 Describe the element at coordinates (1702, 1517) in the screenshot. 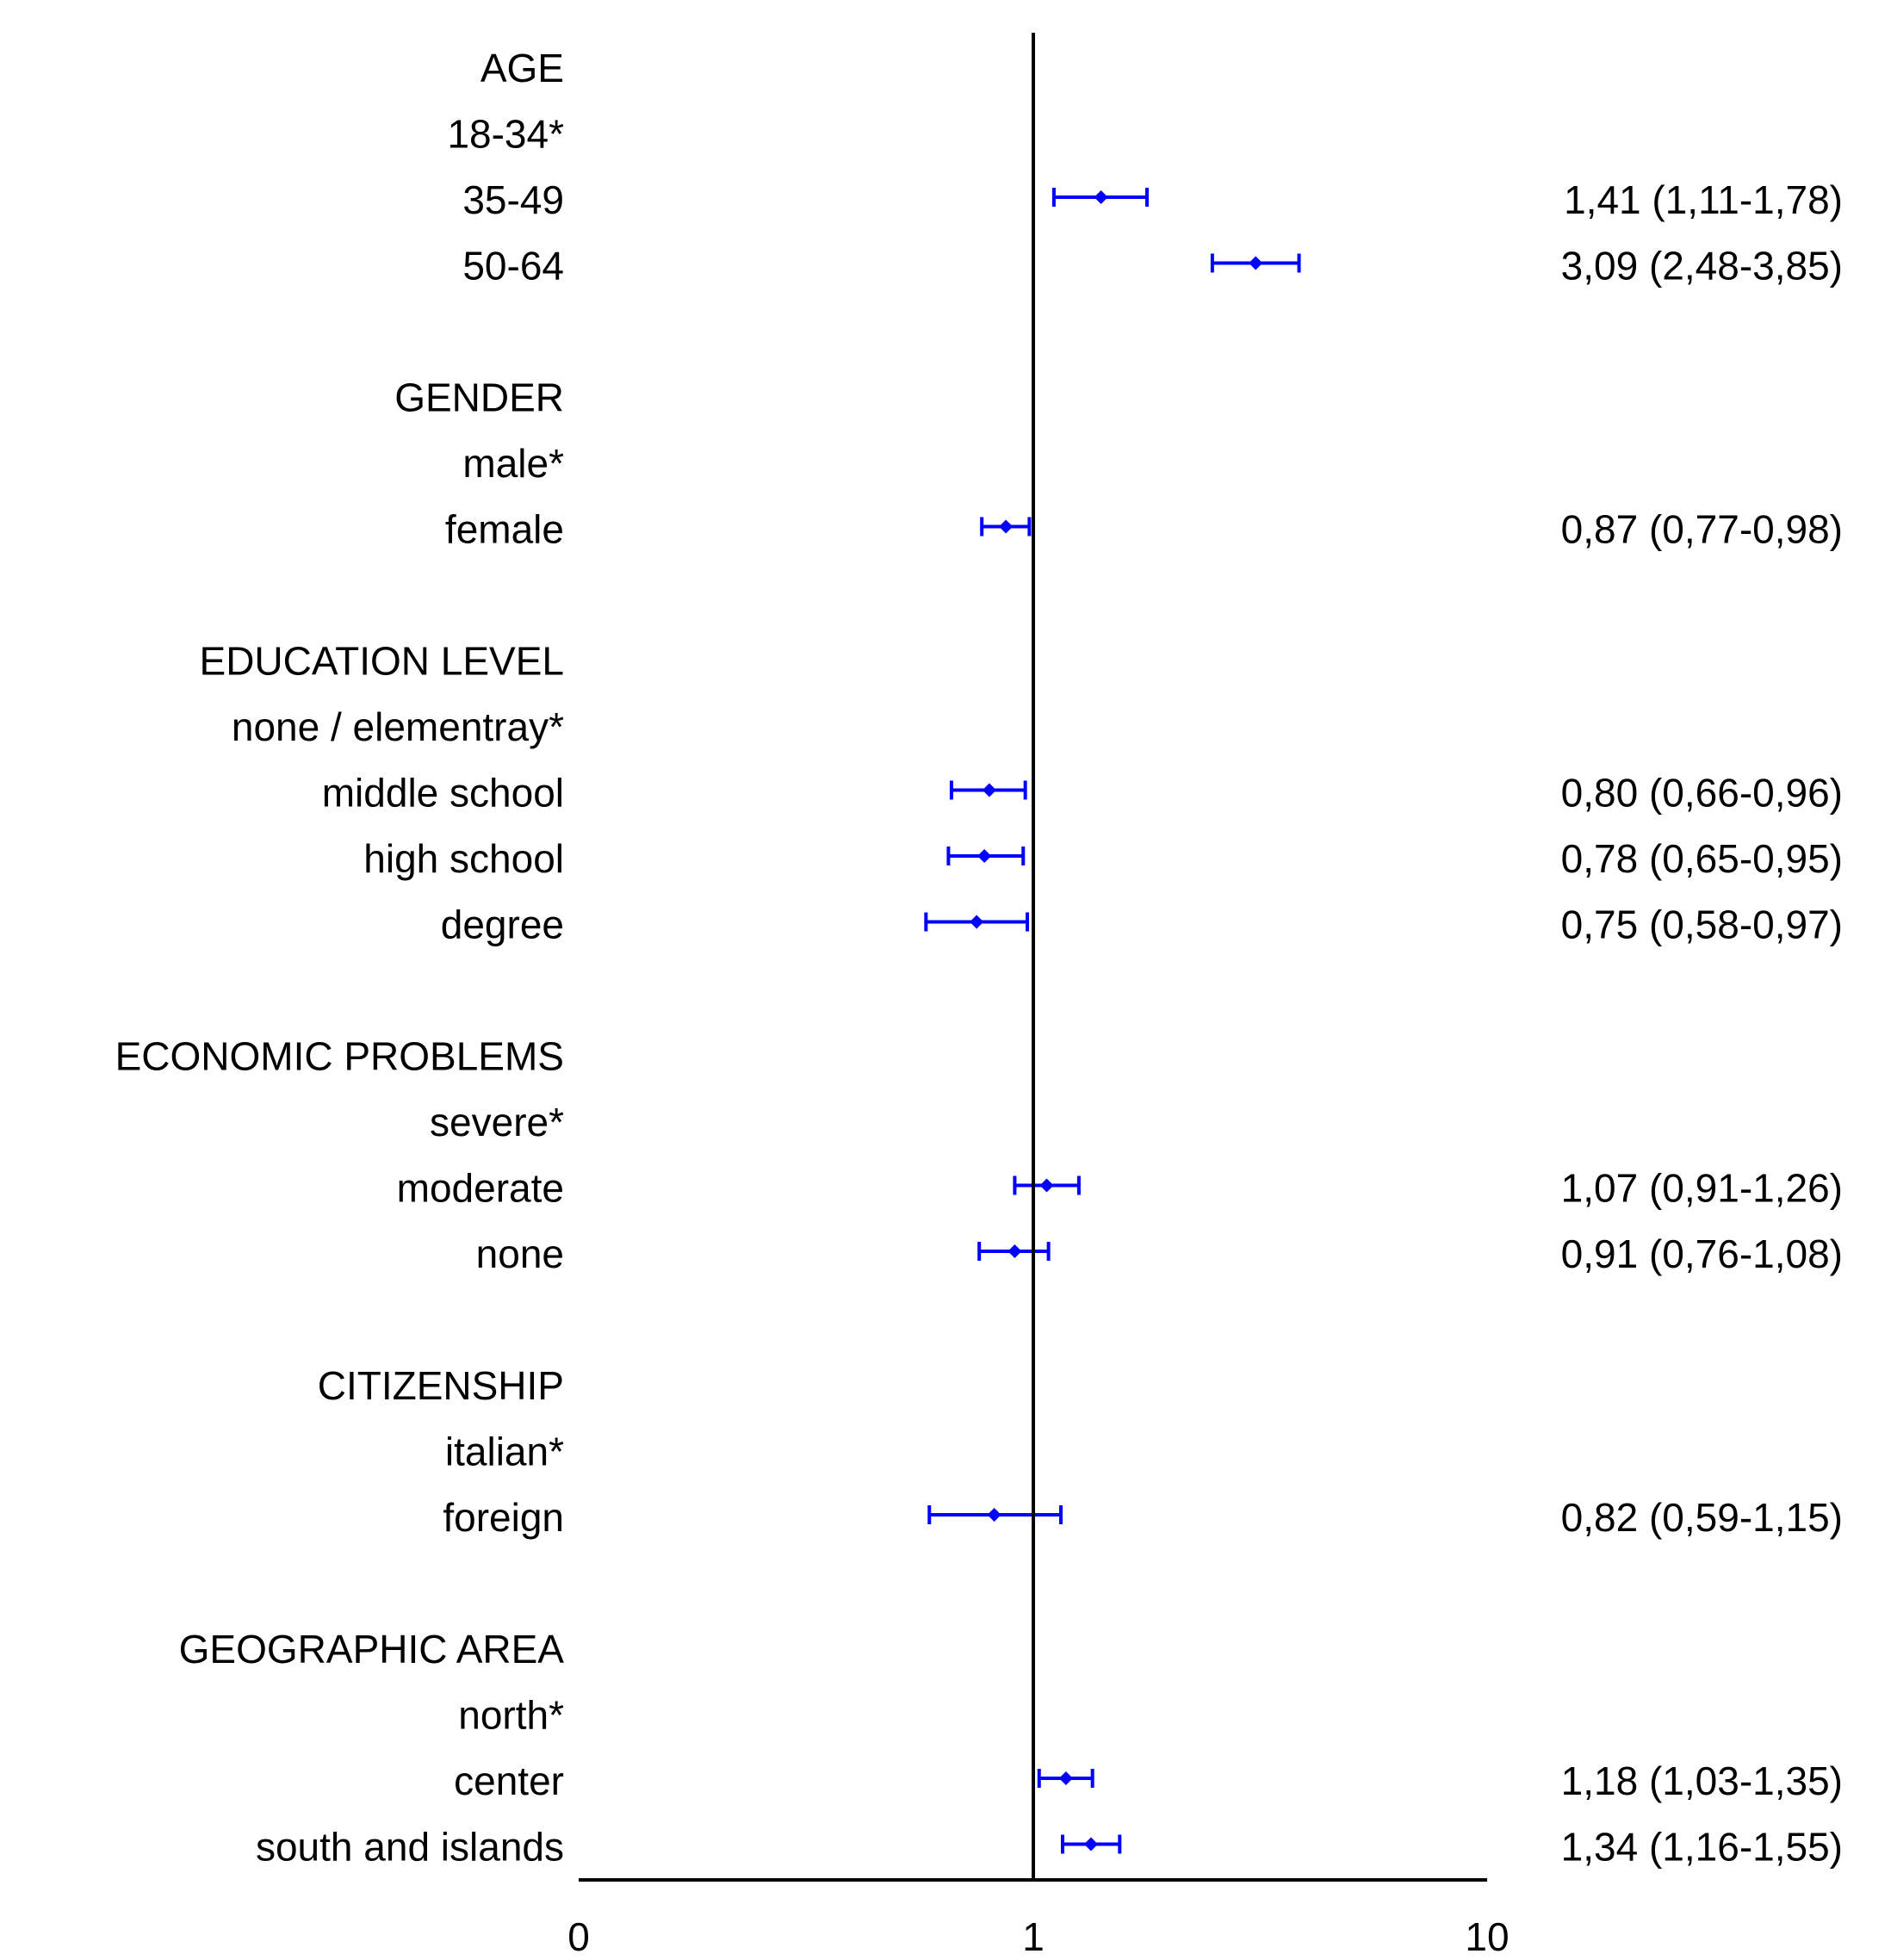

I see `or-ci-value: 0,82 (0,59-1,15)` at that location.